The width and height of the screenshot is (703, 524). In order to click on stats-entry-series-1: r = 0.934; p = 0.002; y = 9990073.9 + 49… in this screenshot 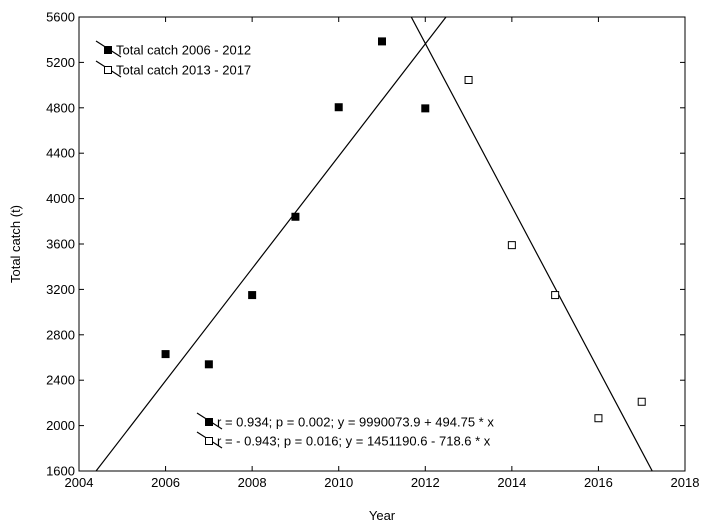, I will do `click(345, 421)`.